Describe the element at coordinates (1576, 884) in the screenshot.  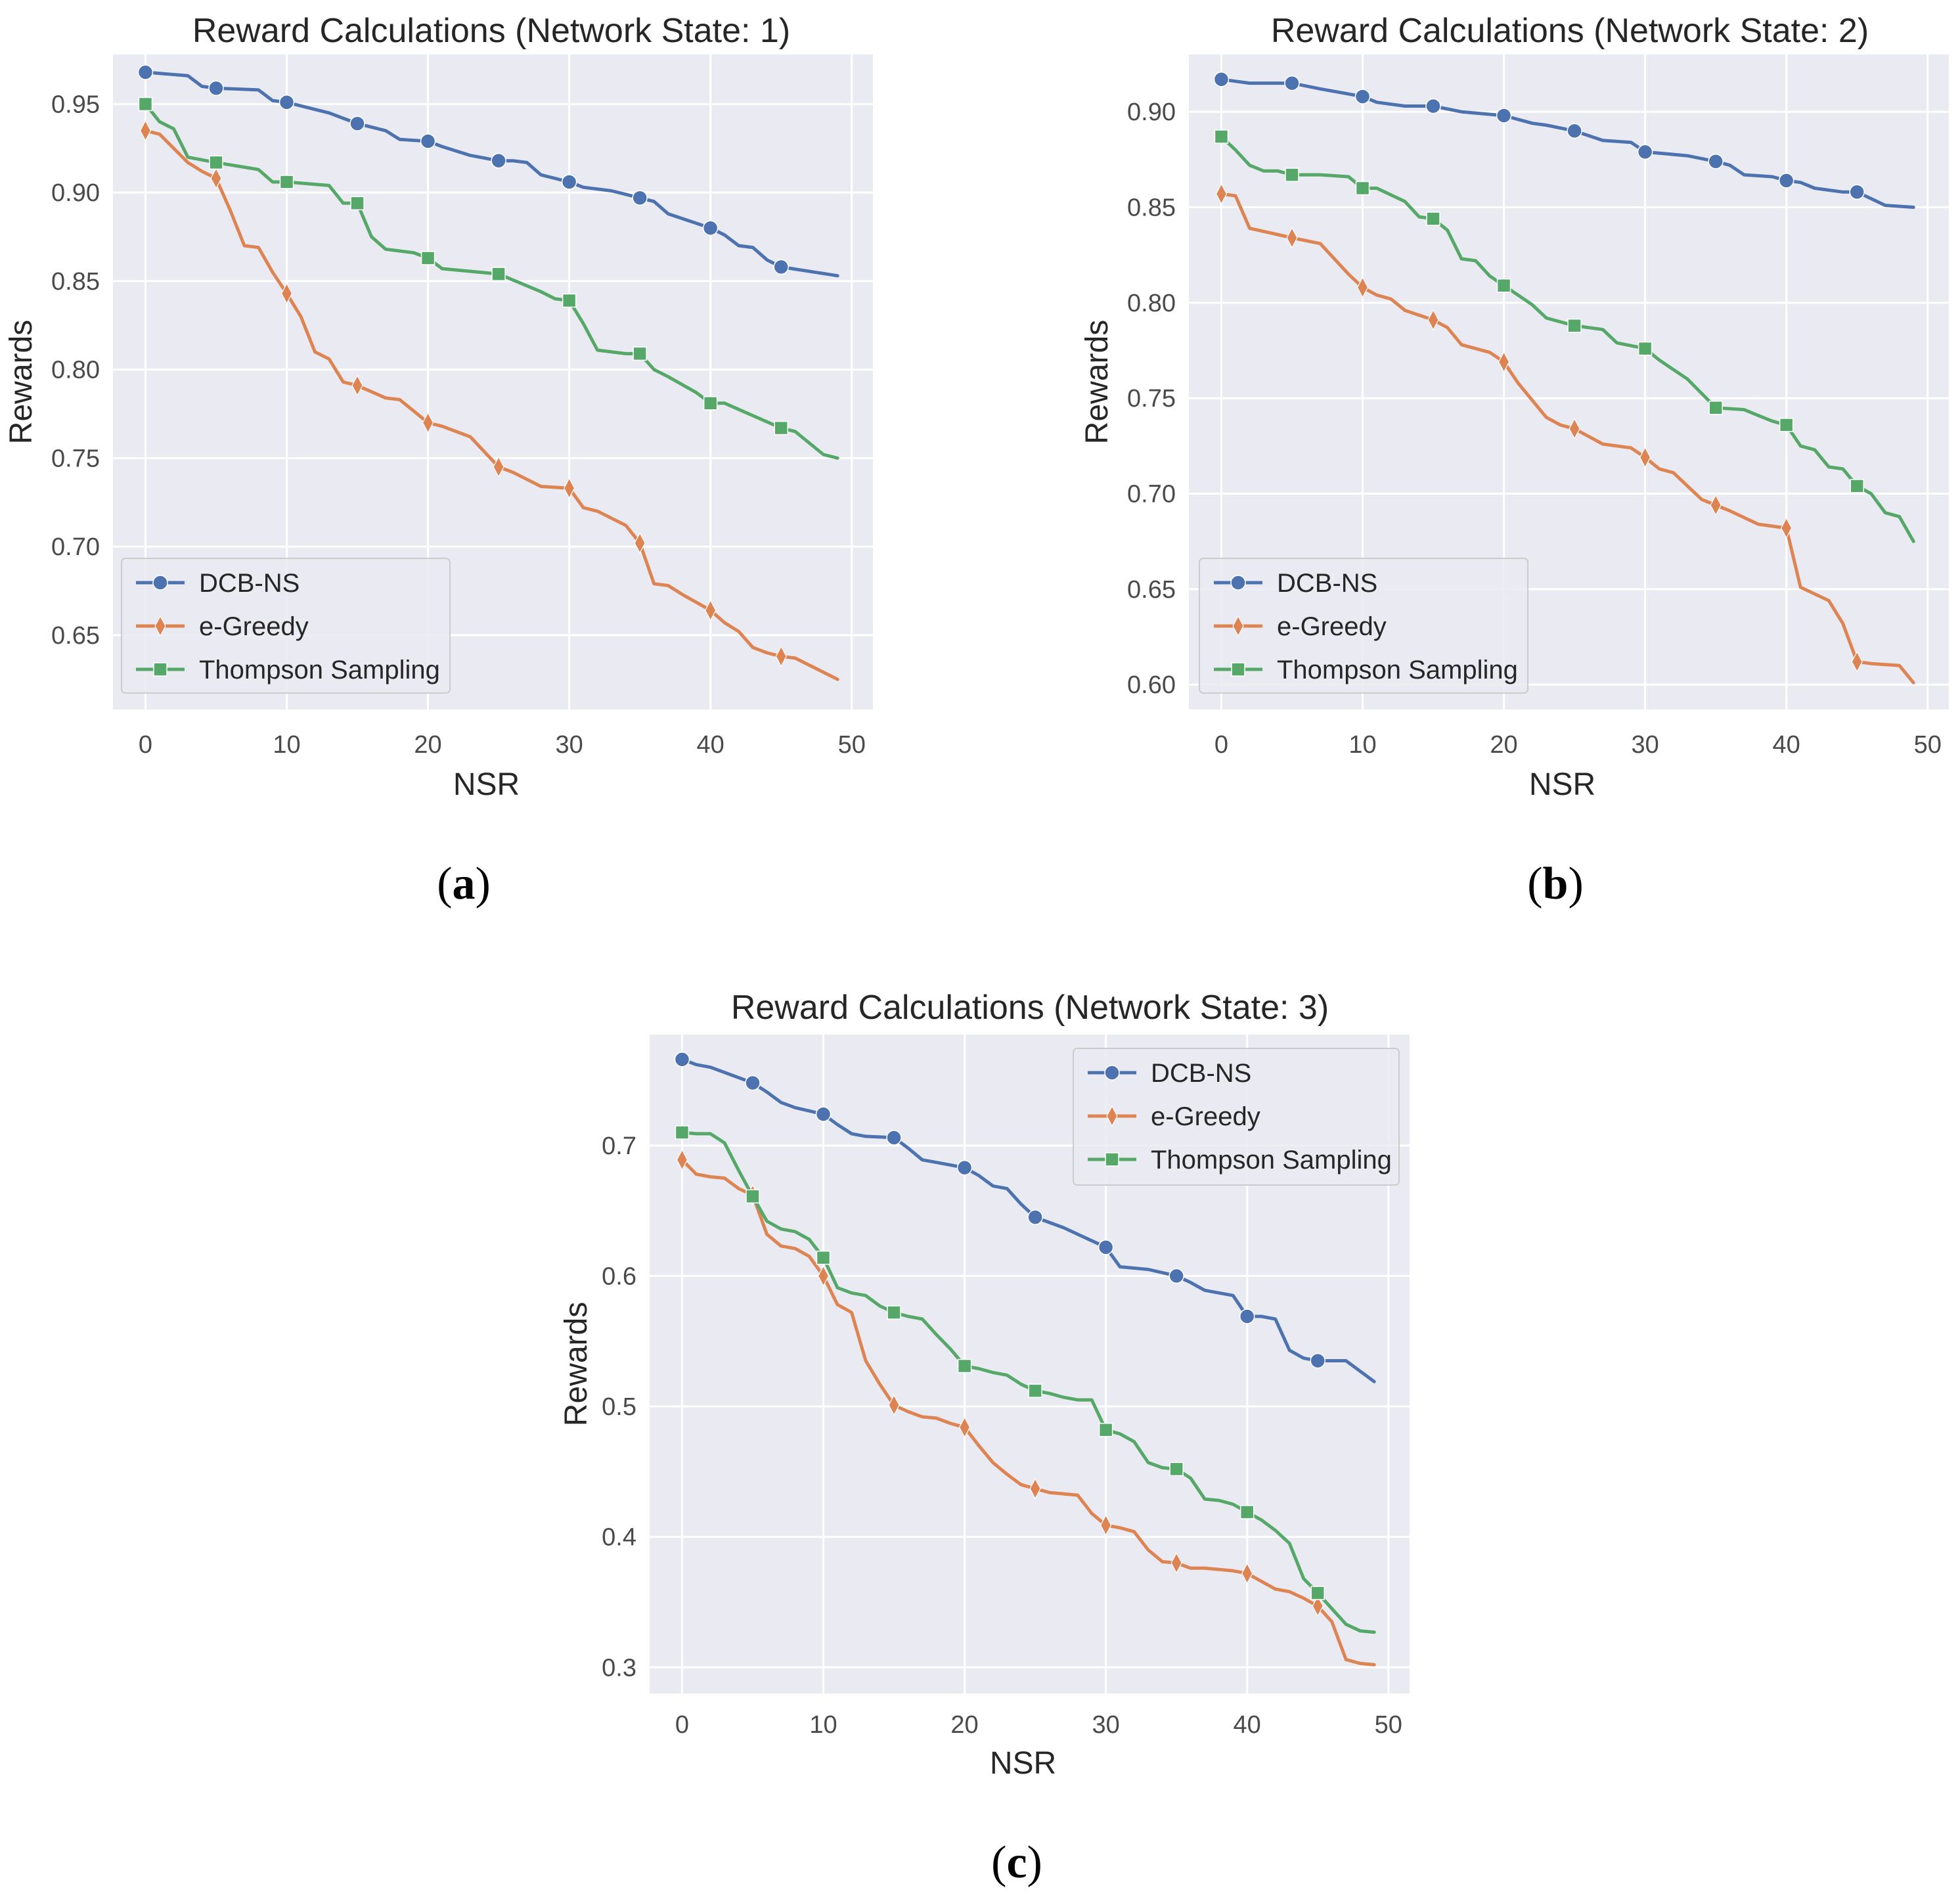
I see `caption-paren-close: )` at that location.